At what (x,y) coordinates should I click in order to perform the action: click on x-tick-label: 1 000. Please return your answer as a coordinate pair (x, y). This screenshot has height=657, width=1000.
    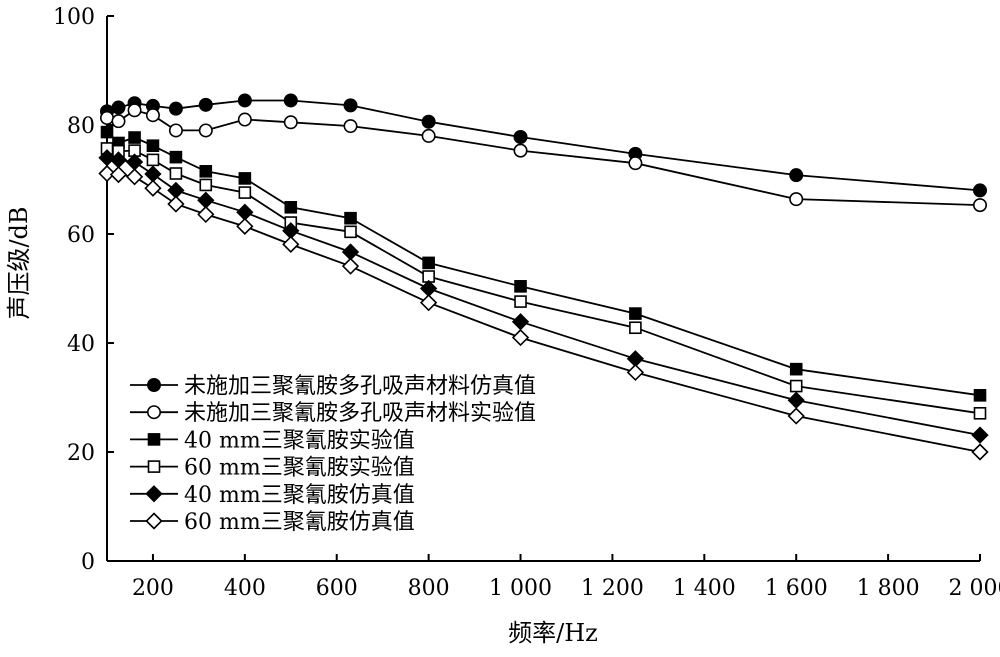
    Looking at the image, I should click on (520, 588).